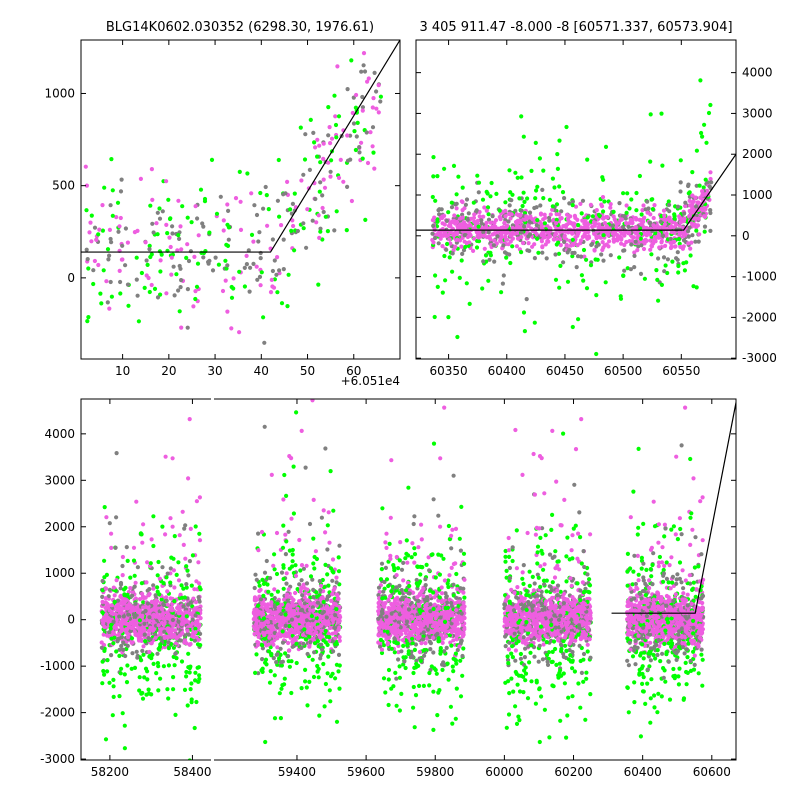 The height and width of the screenshot is (800, 800). Describe the element at coordinates (59, 93) in the screenshot. I see `panel-left-ytick-label: 1000` at that location.